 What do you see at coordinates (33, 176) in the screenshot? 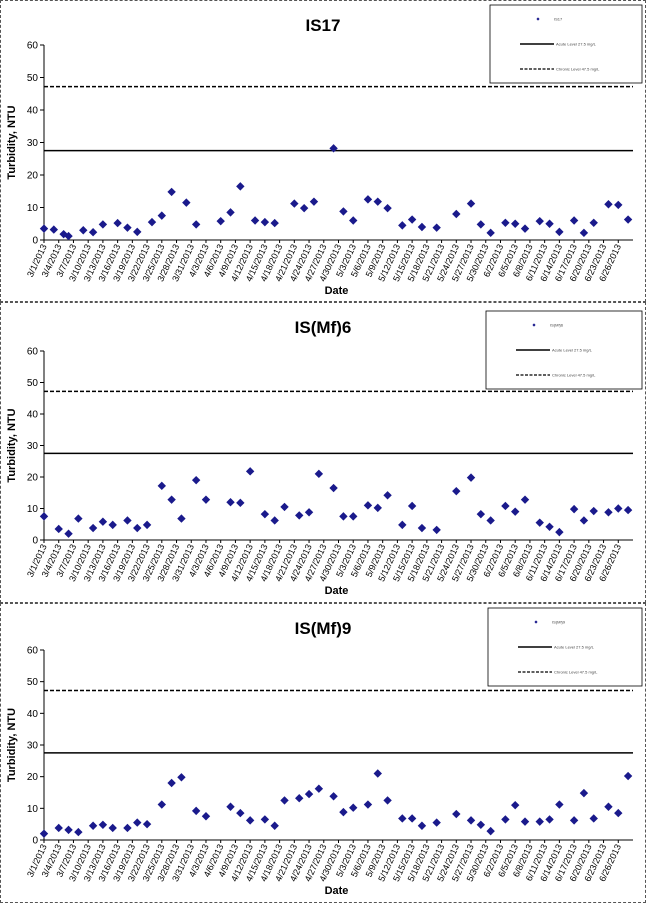
I see `y-tick-label: 20` at bounding box center [33, 176].